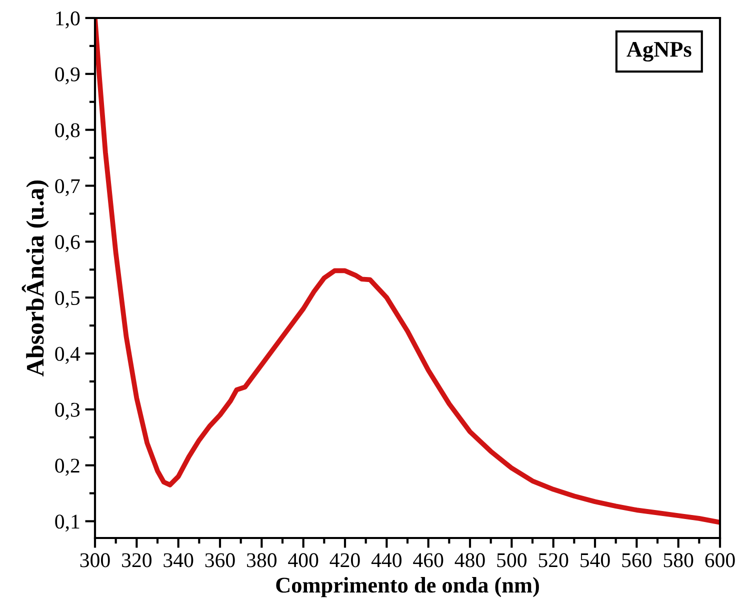  What do you see at coordinates (469, 560) in the screenshot?
I see `x-tick-label: 480` at bounding box center [469, 560].